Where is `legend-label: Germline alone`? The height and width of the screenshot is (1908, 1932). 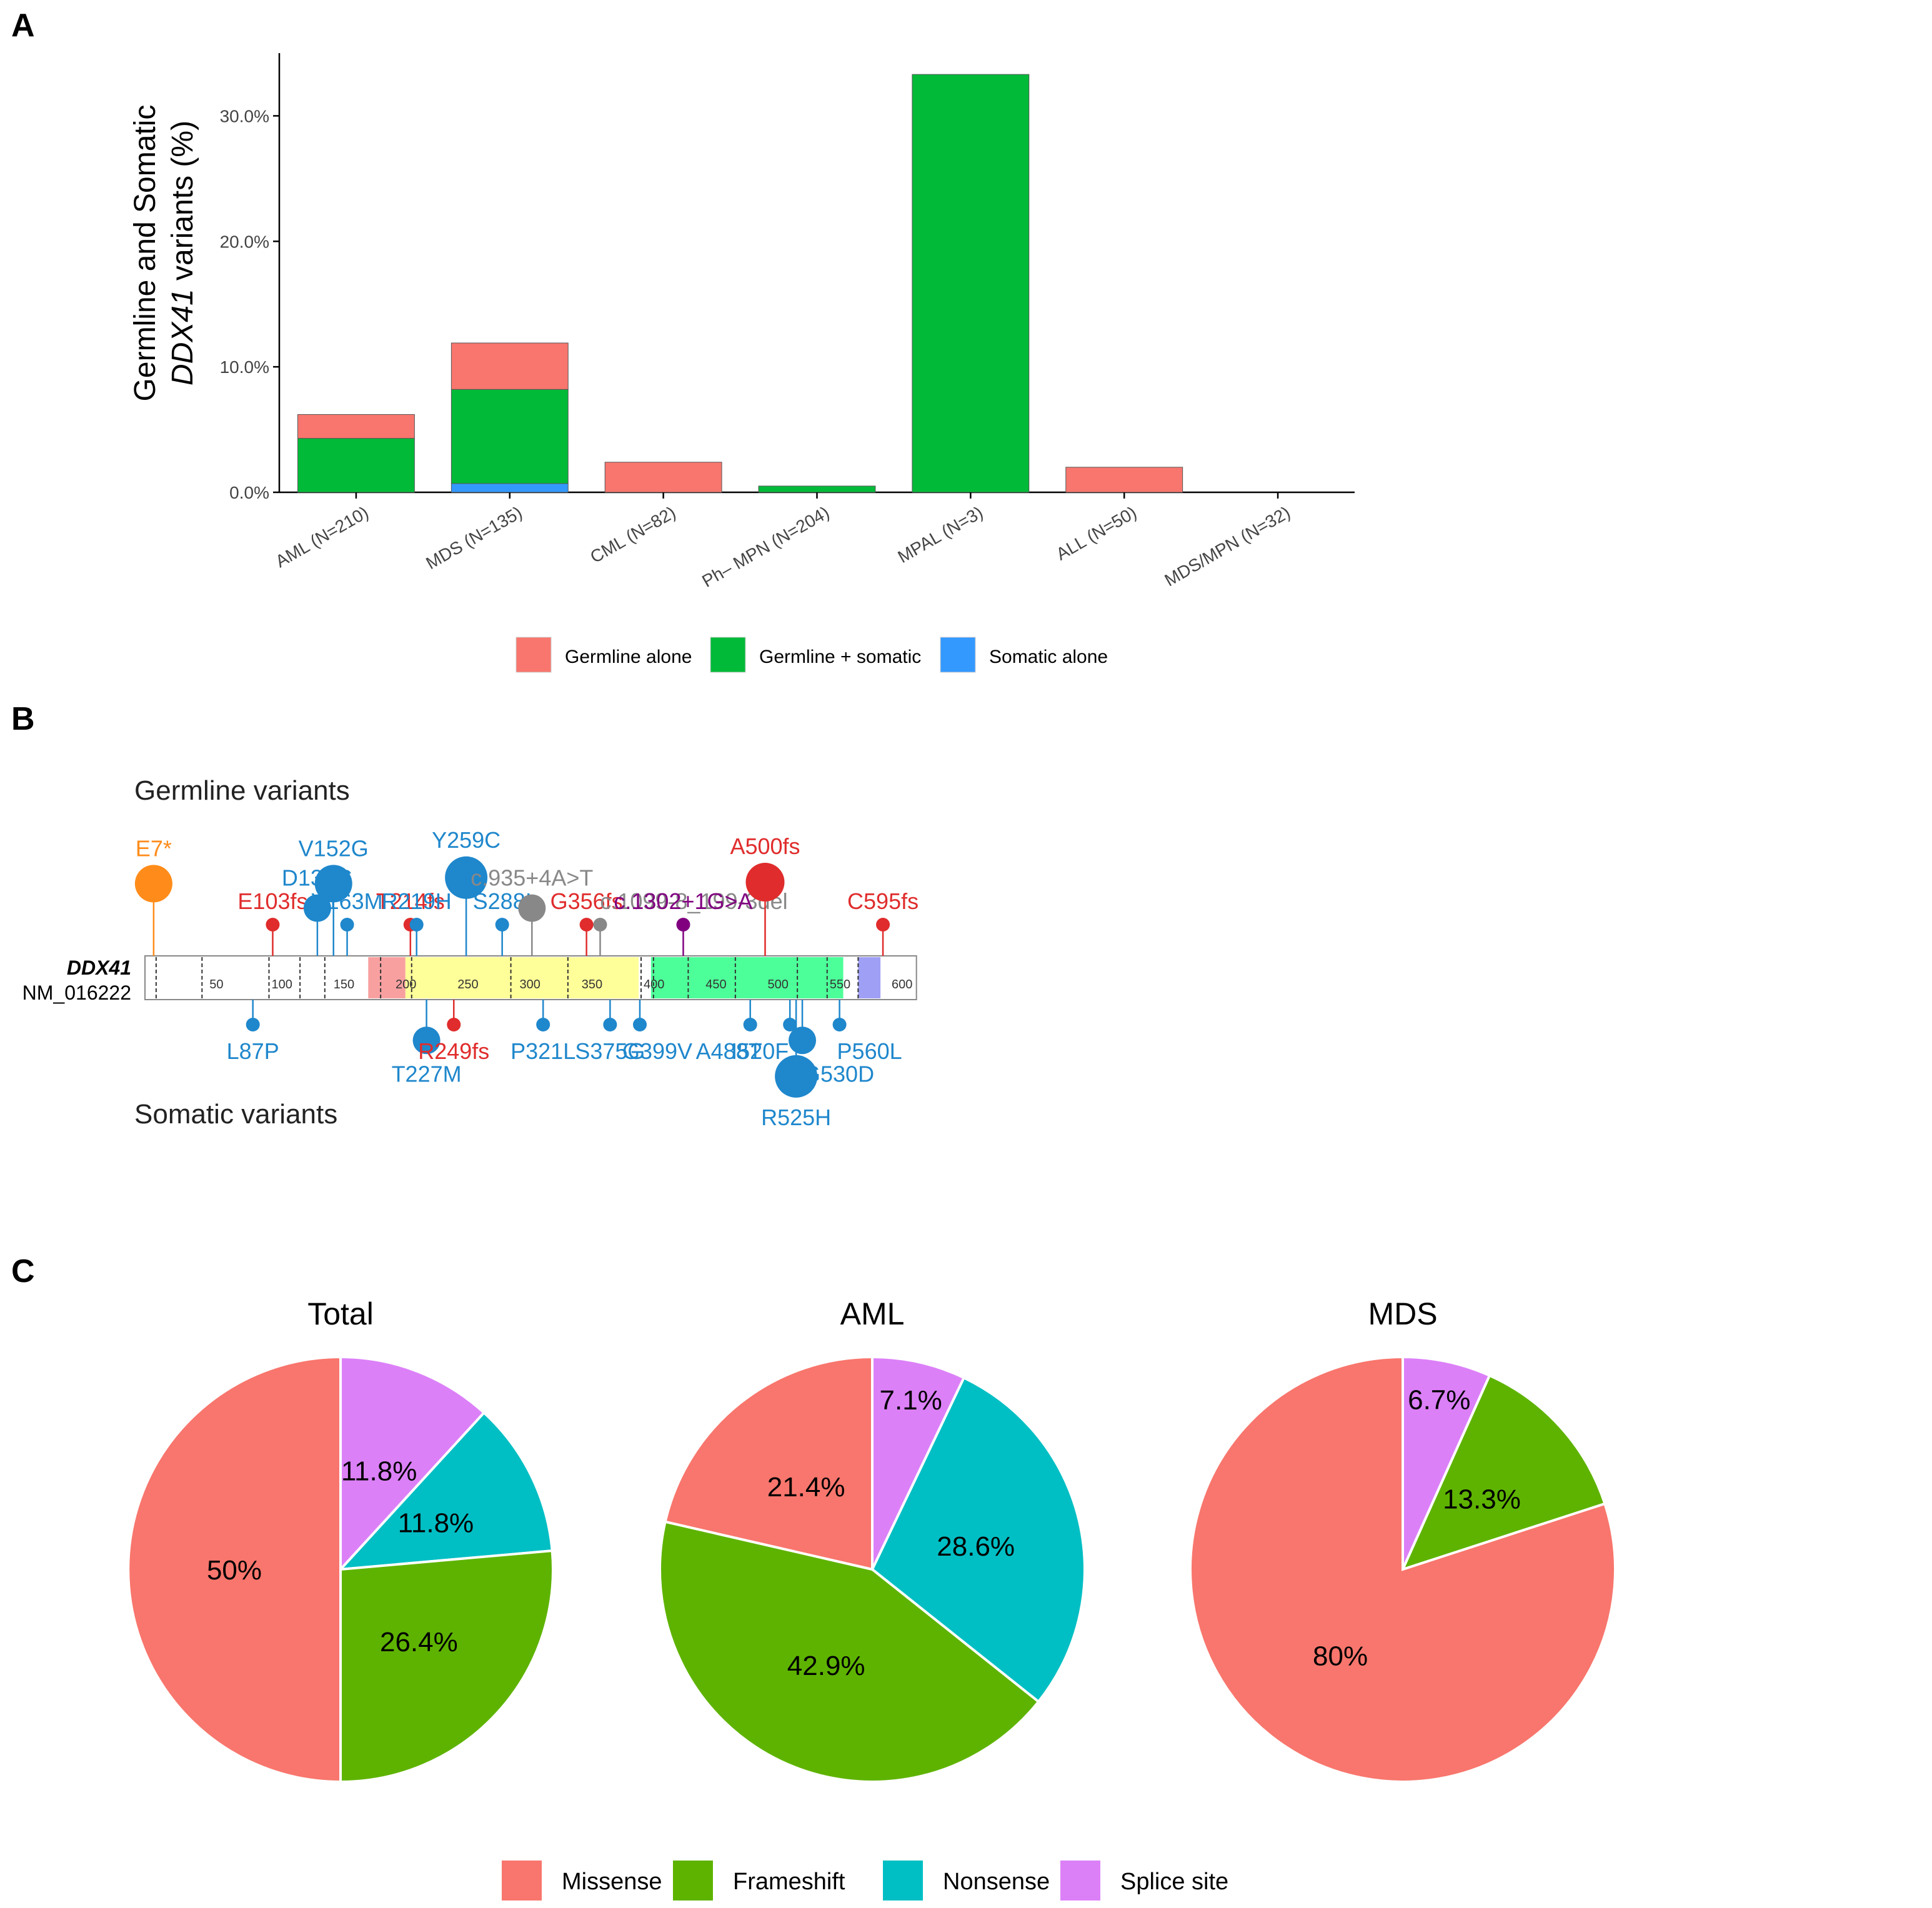 legend-label: Germline alone is located at coordinates (628, 657).